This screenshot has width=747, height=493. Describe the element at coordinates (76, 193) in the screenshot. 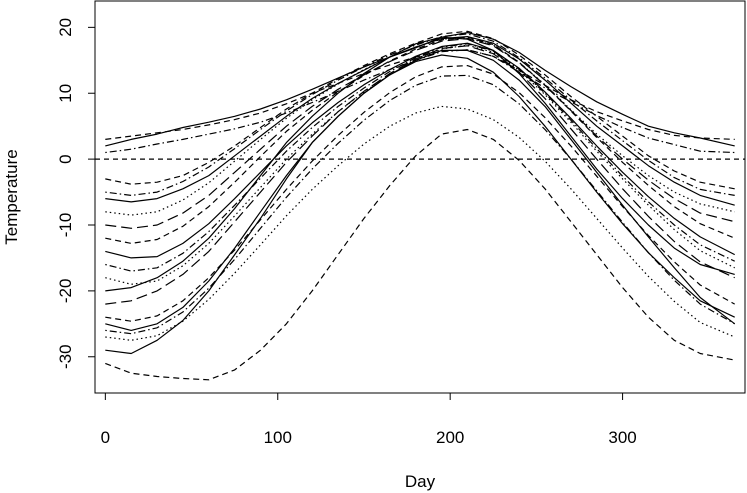

I see `y-axis: -30 -20 -10 0 10 20` at that location.